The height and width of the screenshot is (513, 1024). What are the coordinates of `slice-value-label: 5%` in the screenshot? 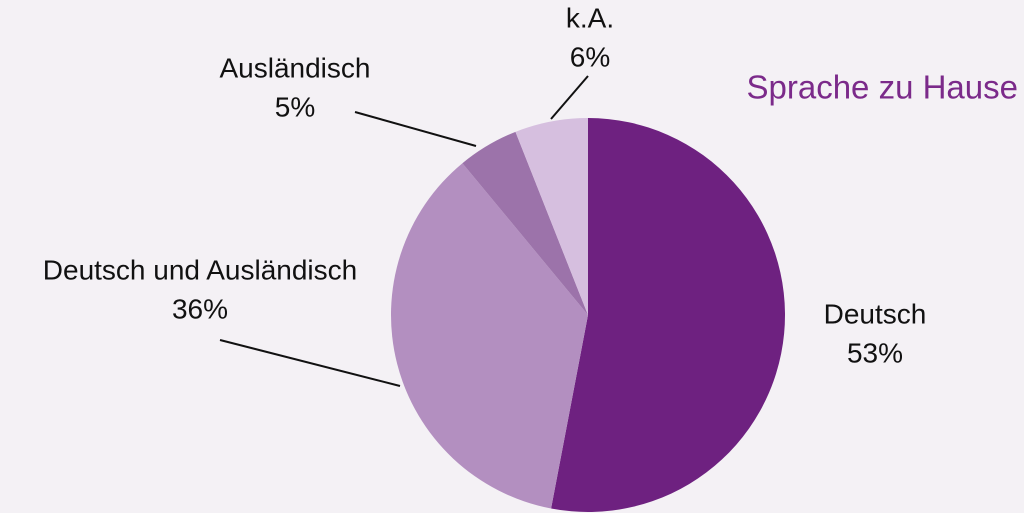 It's located at (295, 106).